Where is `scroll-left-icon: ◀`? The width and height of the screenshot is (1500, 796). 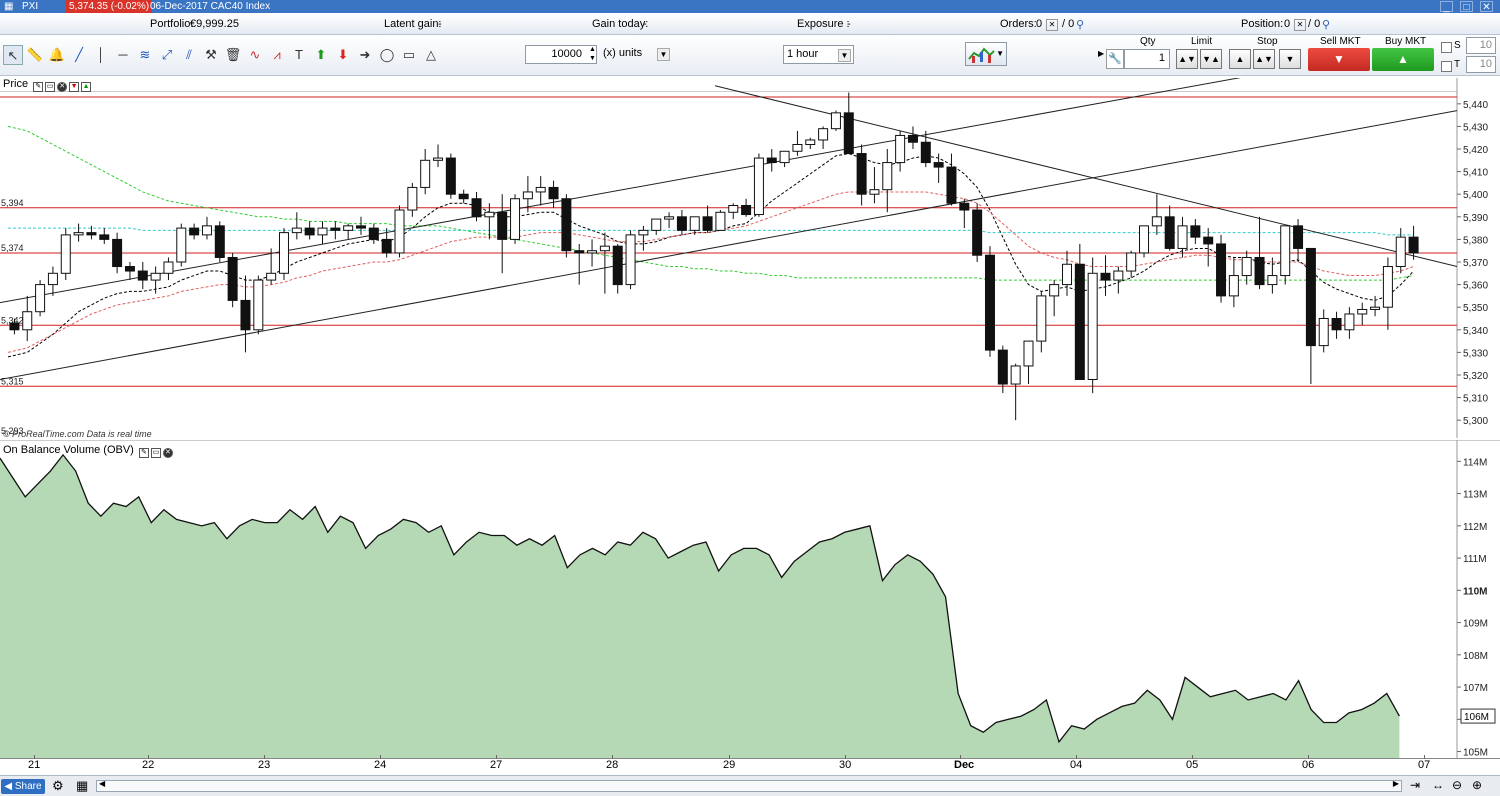 scroll-left-icon: ◀ is located at coordinates (102, 783).